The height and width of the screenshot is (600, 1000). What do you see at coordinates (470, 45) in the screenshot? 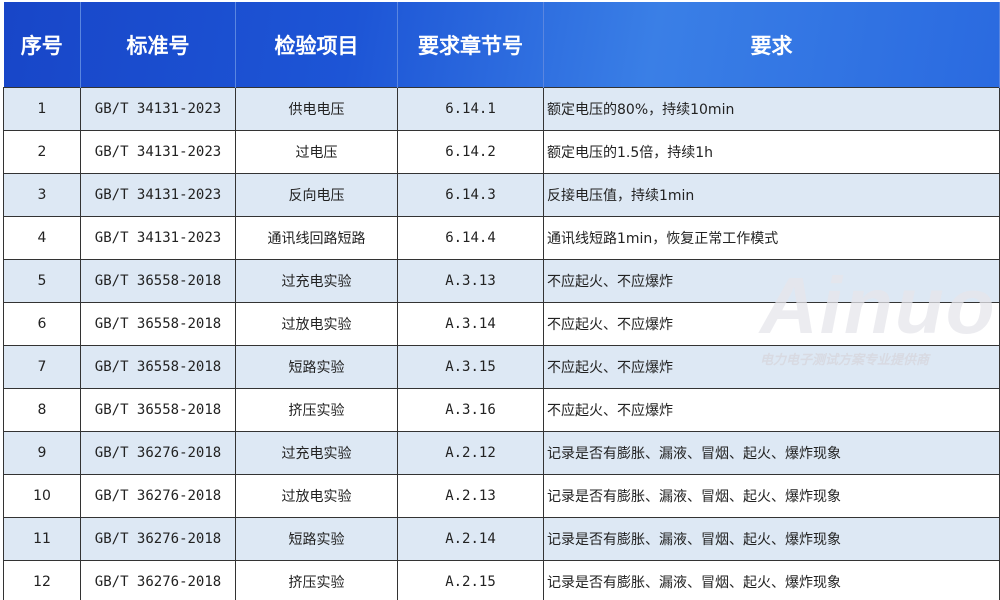
I see `header-clause: 要求章节号` at bounding box center [470, 45].